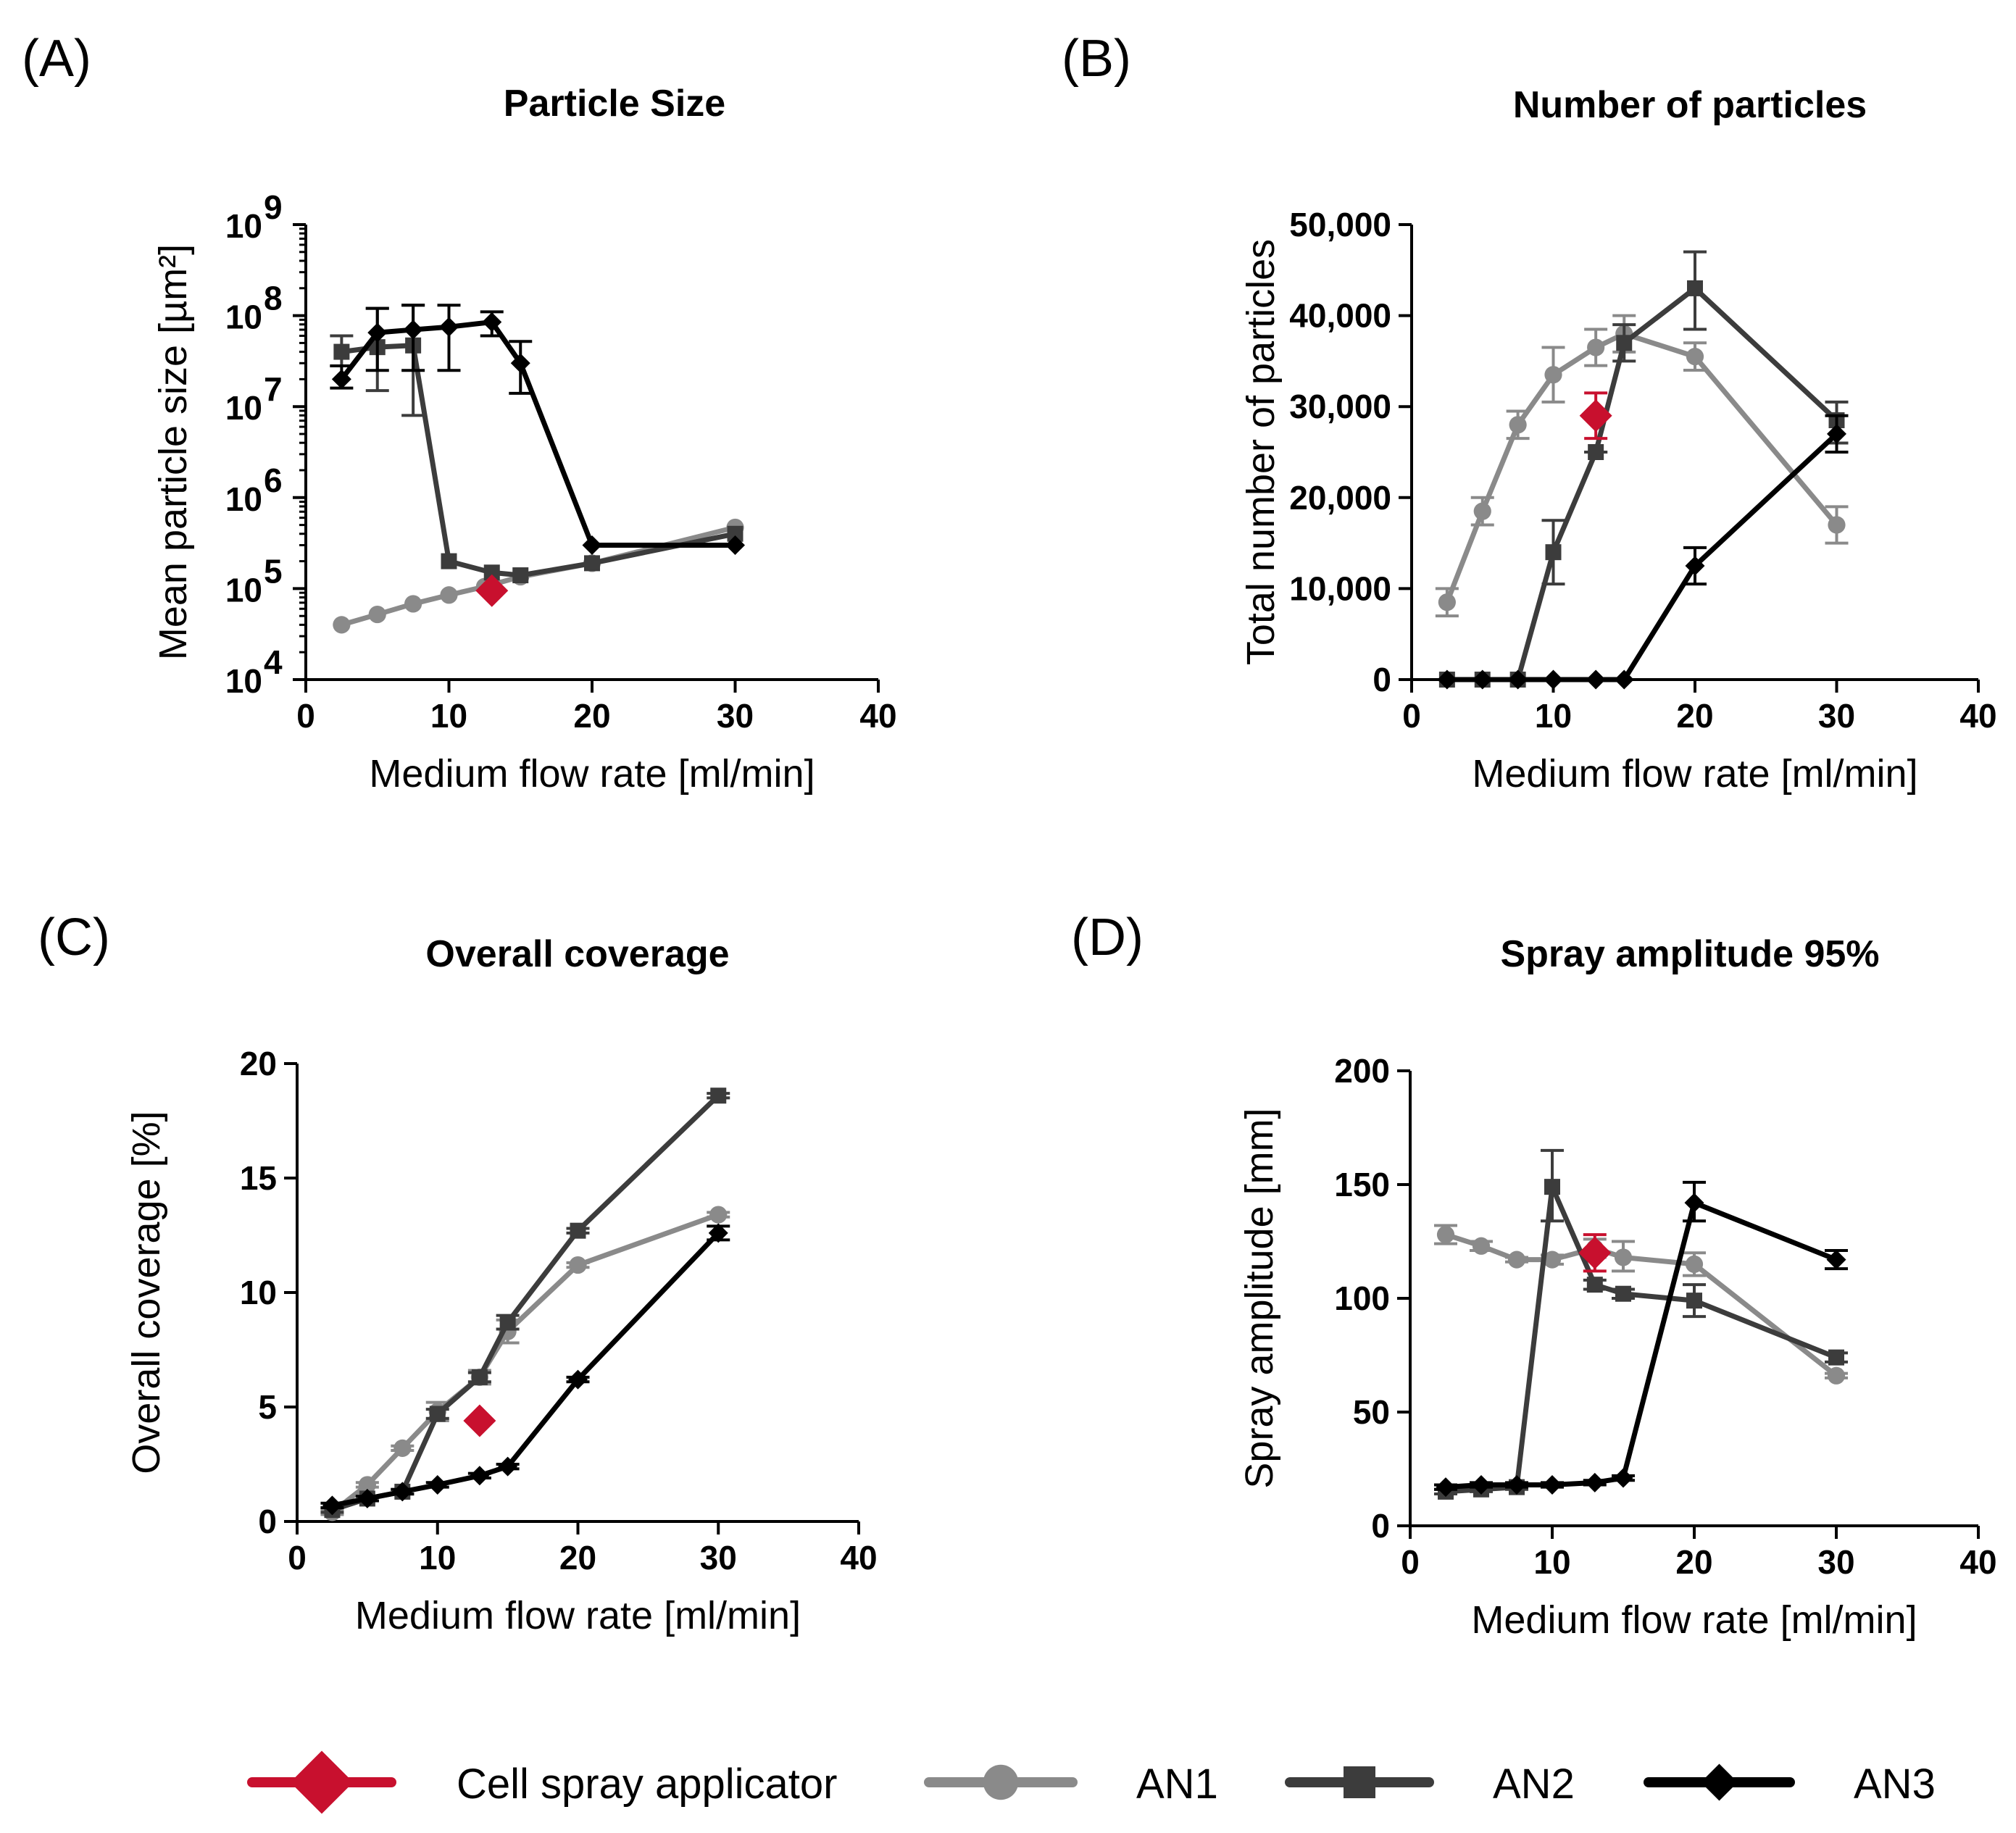 This screenshot has width=2016, height=1833. What do you see at coordinates (577, 954) in the screenshot?
I see `chart-title: Overall coverage` at bounding box center [577, 954].